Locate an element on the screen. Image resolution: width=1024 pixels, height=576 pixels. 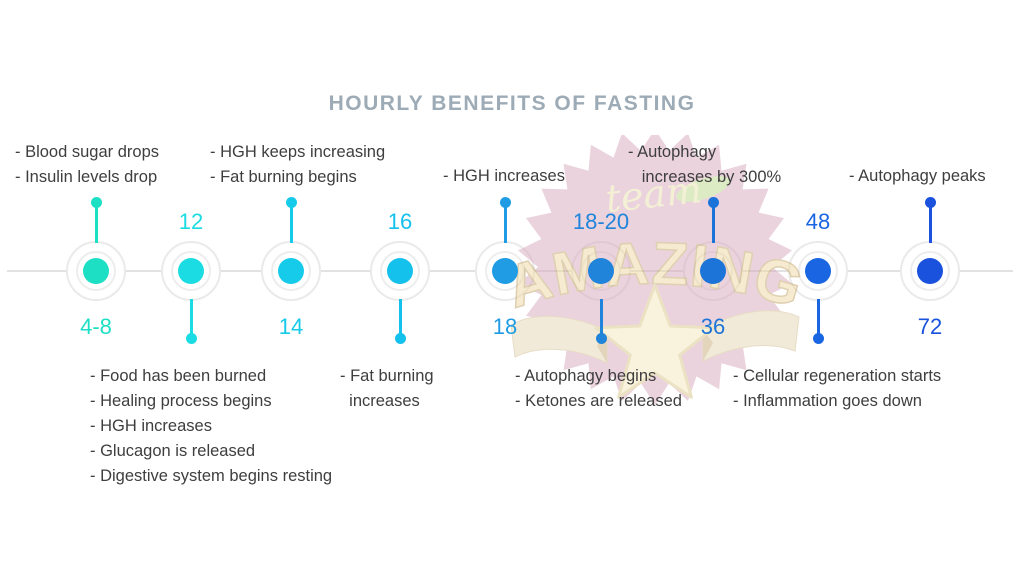
node-hours-label: 4-8 is located at coordinates (96, 326).